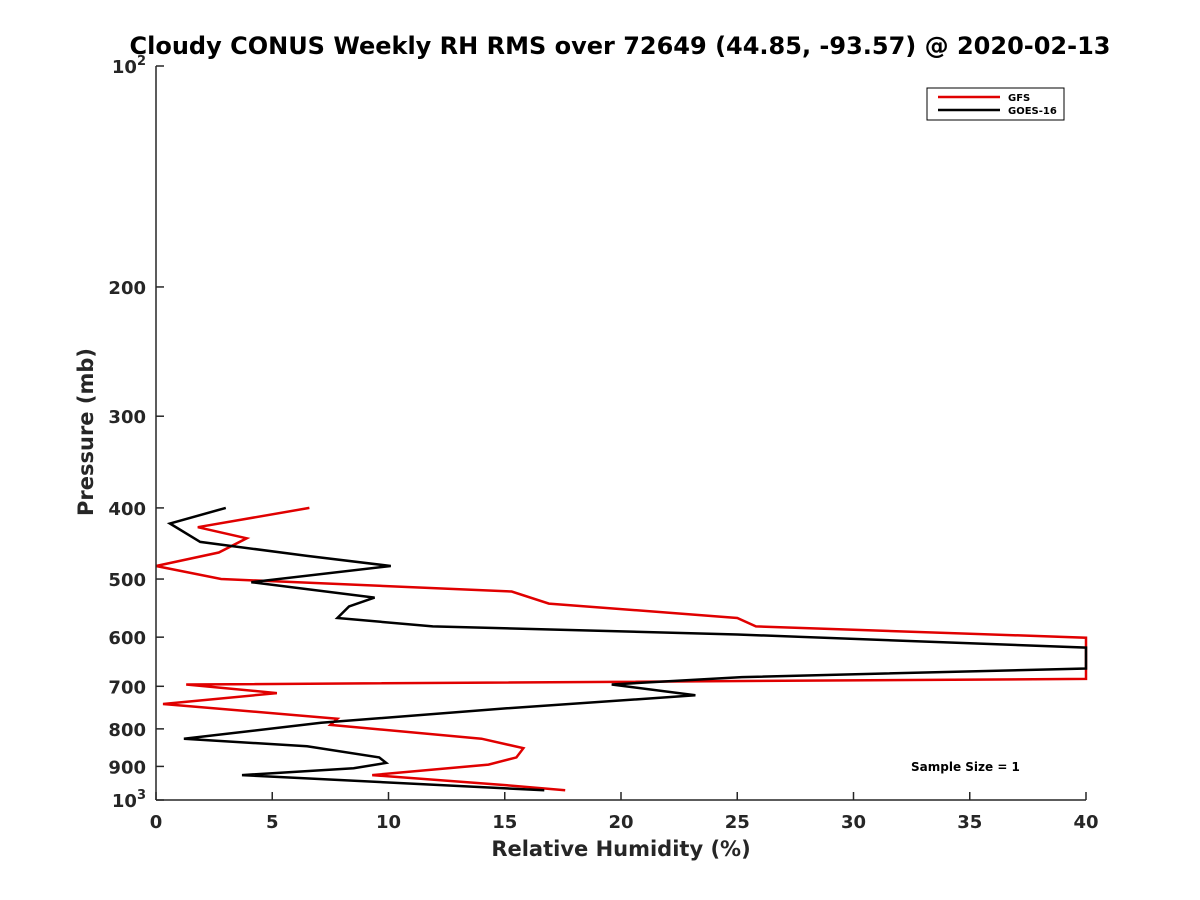 This screenshot has height=900, width=1200. What do you see at coordinates (129, 800) in the screenshot?
I see `y-tick-label: 10³` at bounding box center [129, 800].